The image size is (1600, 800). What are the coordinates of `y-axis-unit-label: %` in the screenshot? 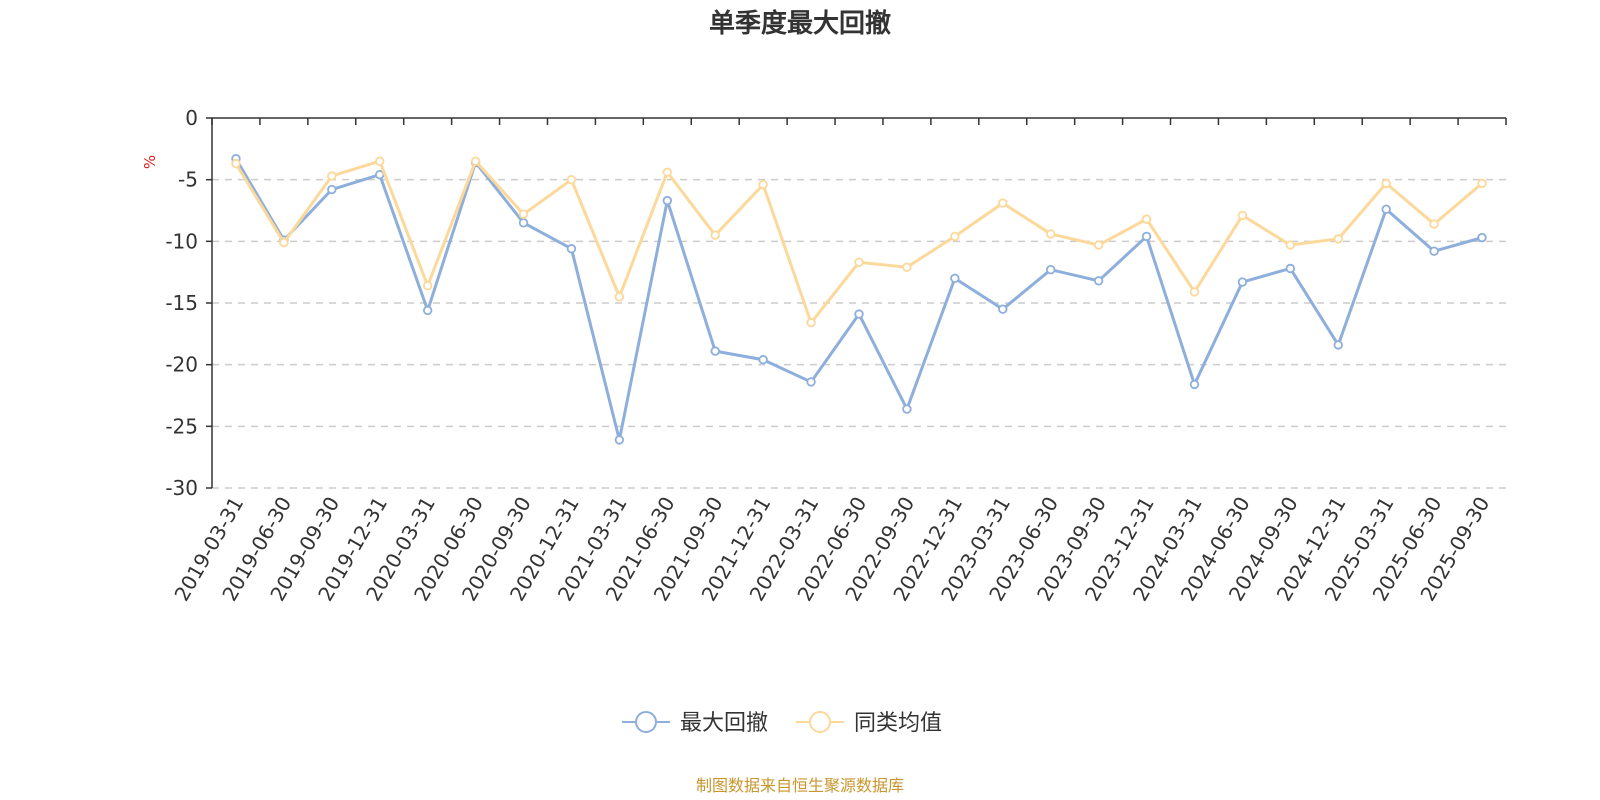 It's located at (150, 162).